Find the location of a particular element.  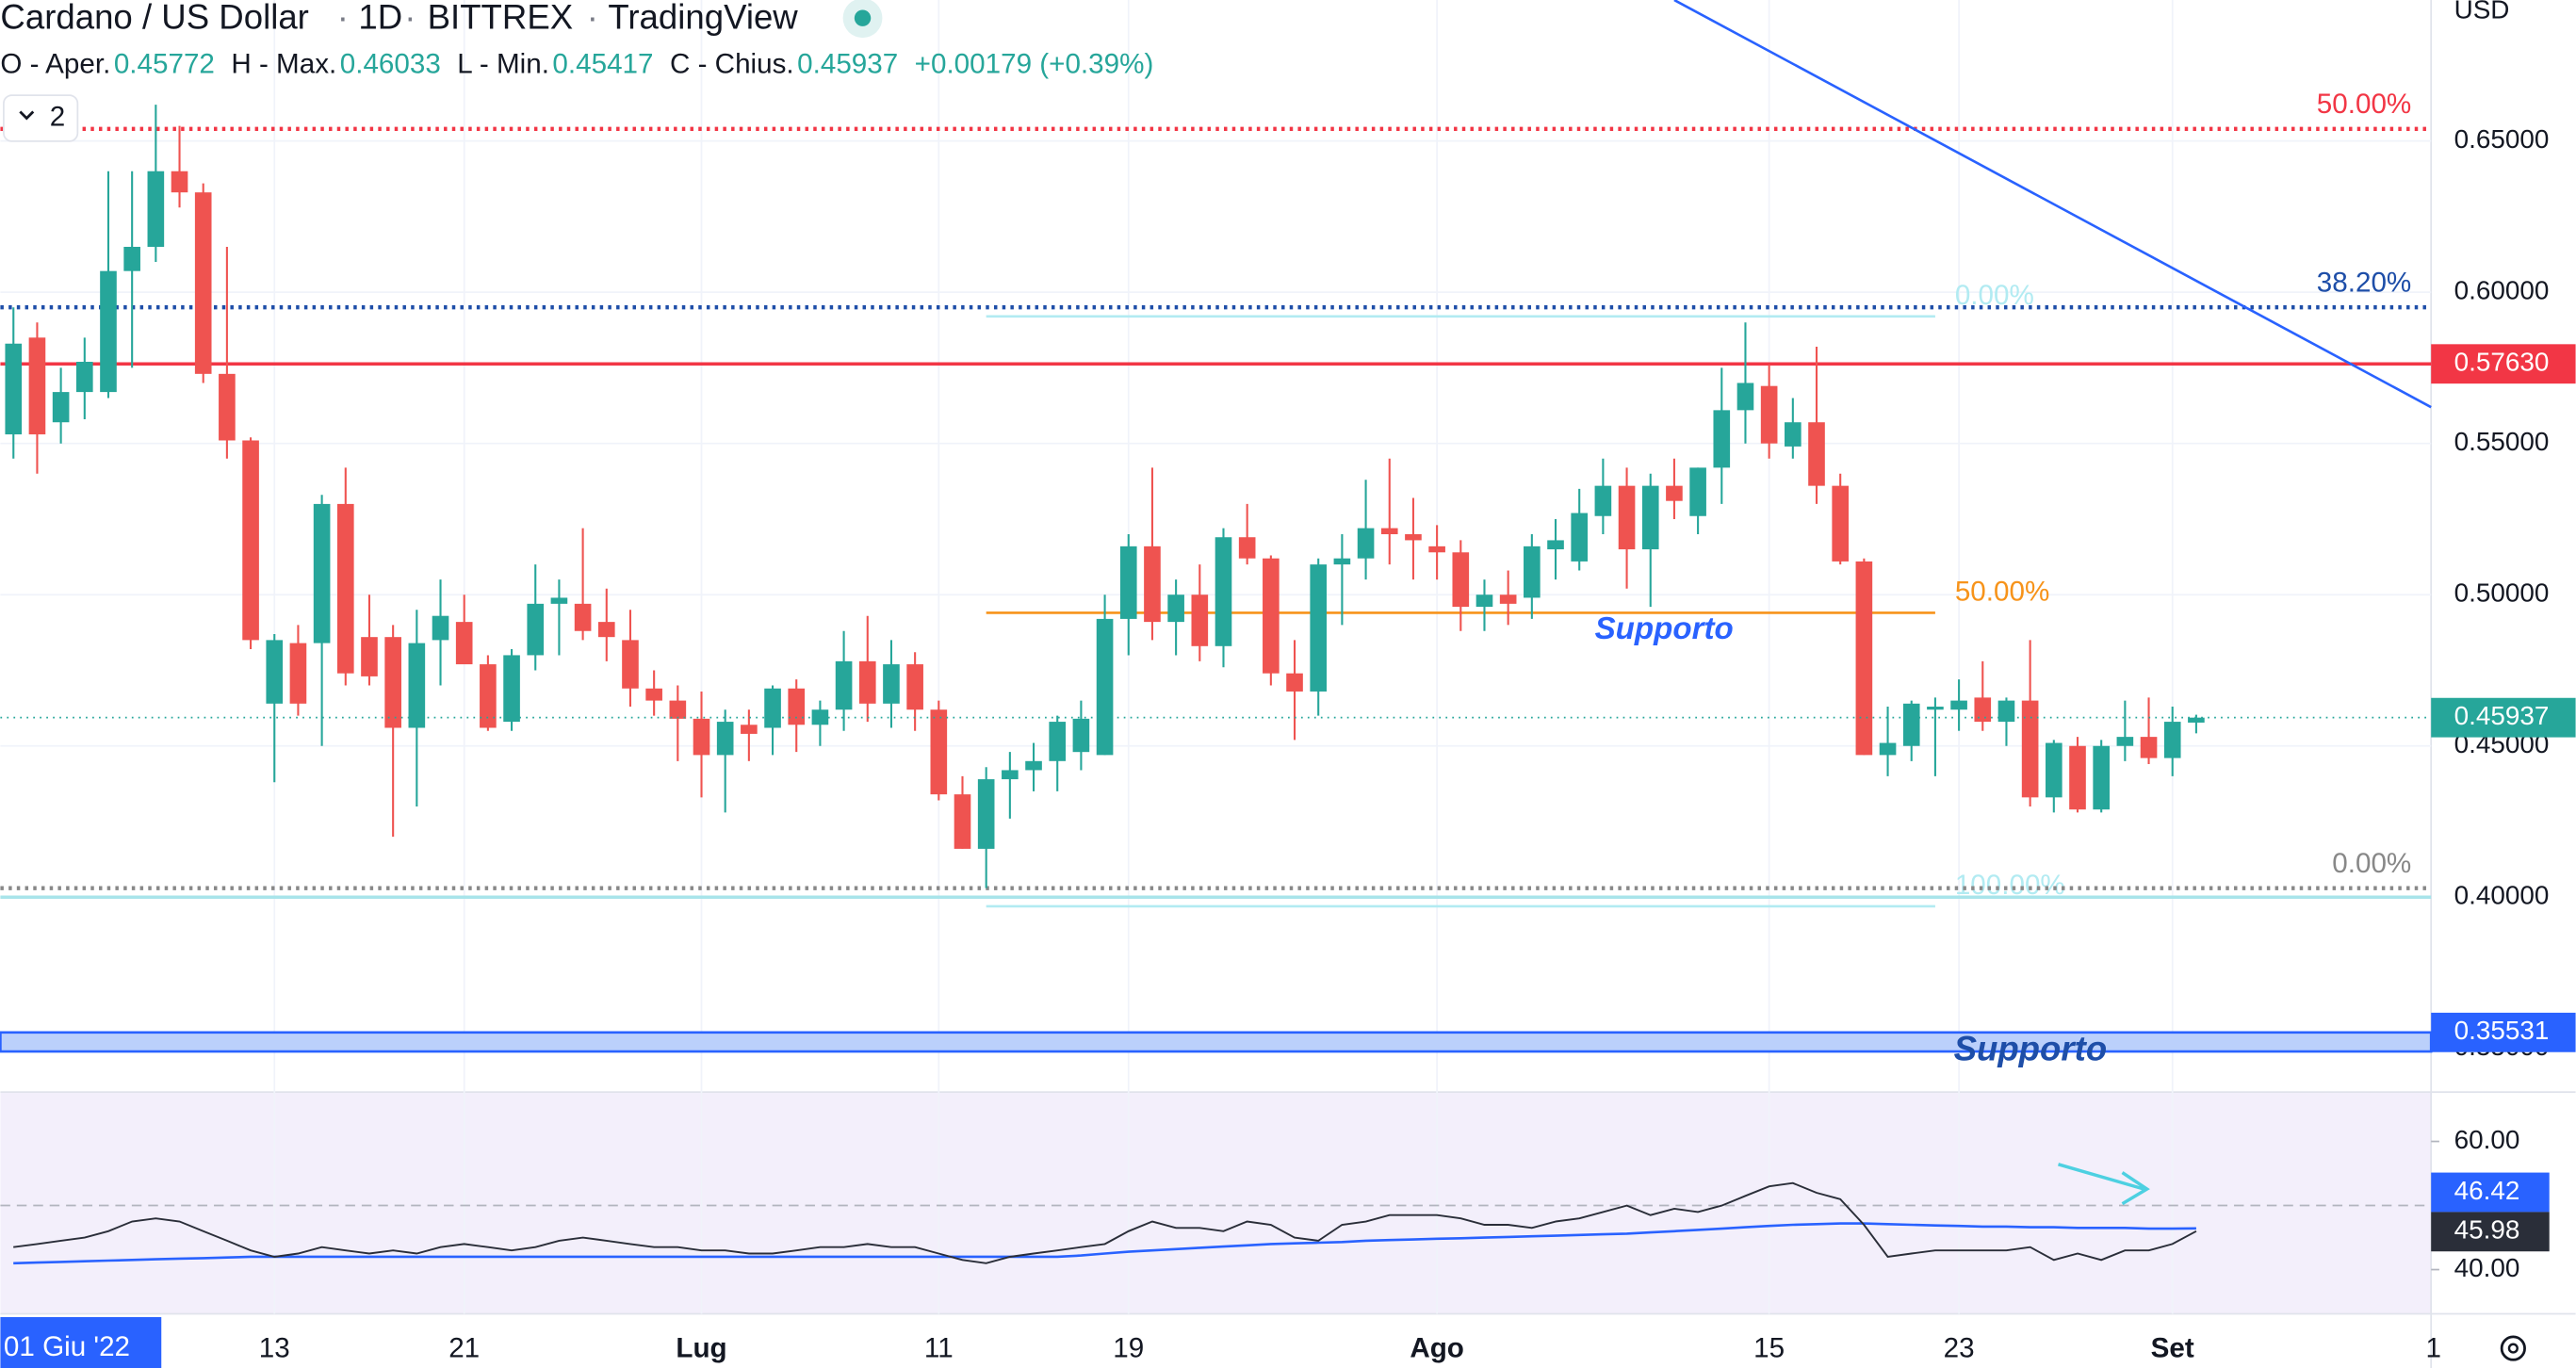

y-tick-label: 0.40000 is located at coordinates (2502, 895).